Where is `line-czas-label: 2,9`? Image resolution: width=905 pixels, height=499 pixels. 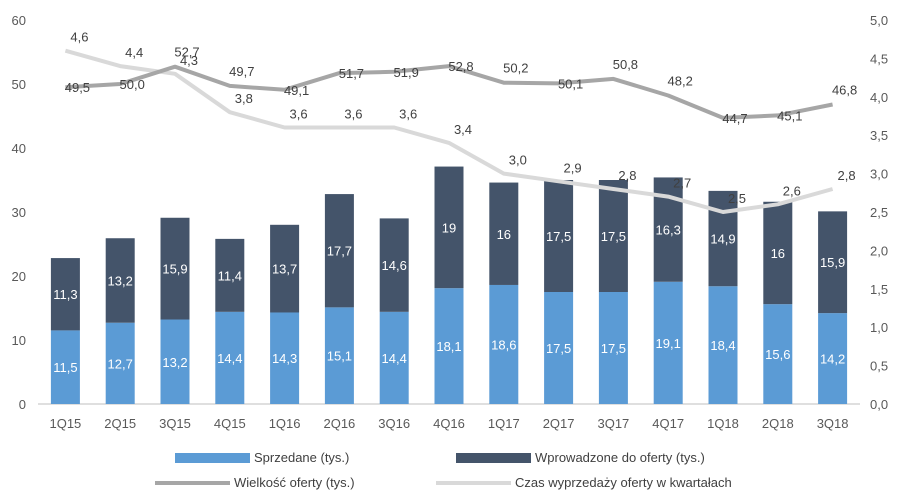
line-czas-label: 2,9 is located at coordinates (573, 167).